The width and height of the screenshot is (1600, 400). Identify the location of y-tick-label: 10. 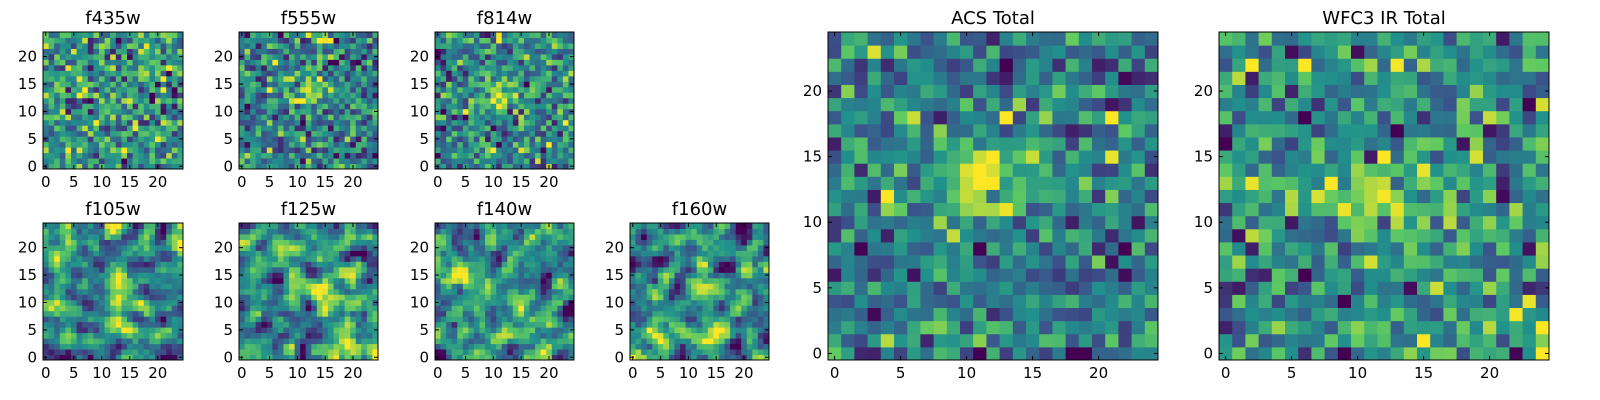
(419, 111).